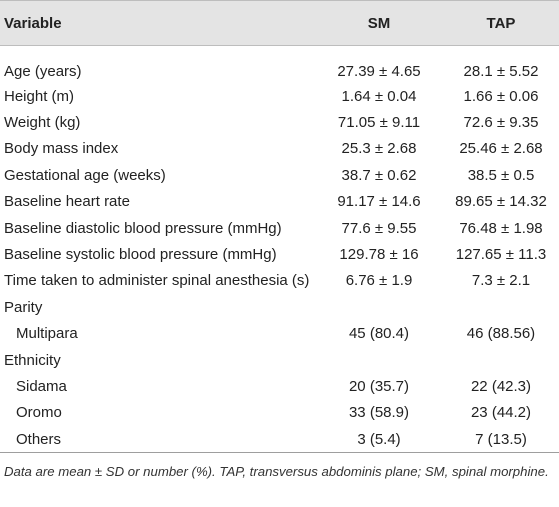  What do you see at coordinates (140, 255) in the screenshot?
I see `row-label: Baseline systolic blood pressure (mmHg)` at bounding box center [140, 255].